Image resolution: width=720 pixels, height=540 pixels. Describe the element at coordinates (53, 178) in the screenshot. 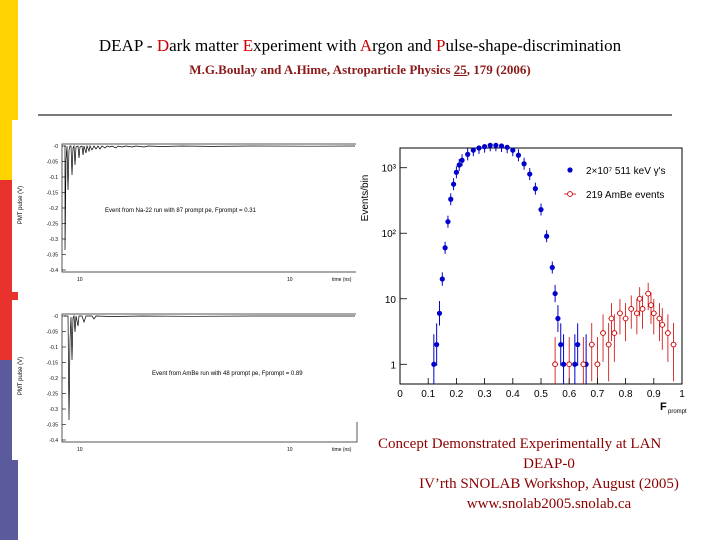

I see `y-tick-label: -0.1` at that location.